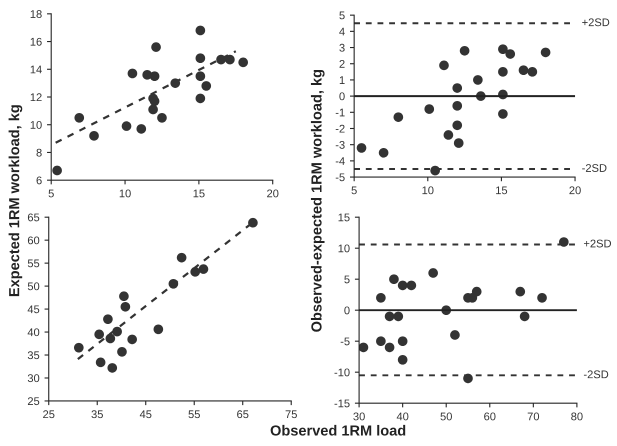 This screenshot has width=617, height=446. I want to click on y-tick-label: 6, so click(39, 180).